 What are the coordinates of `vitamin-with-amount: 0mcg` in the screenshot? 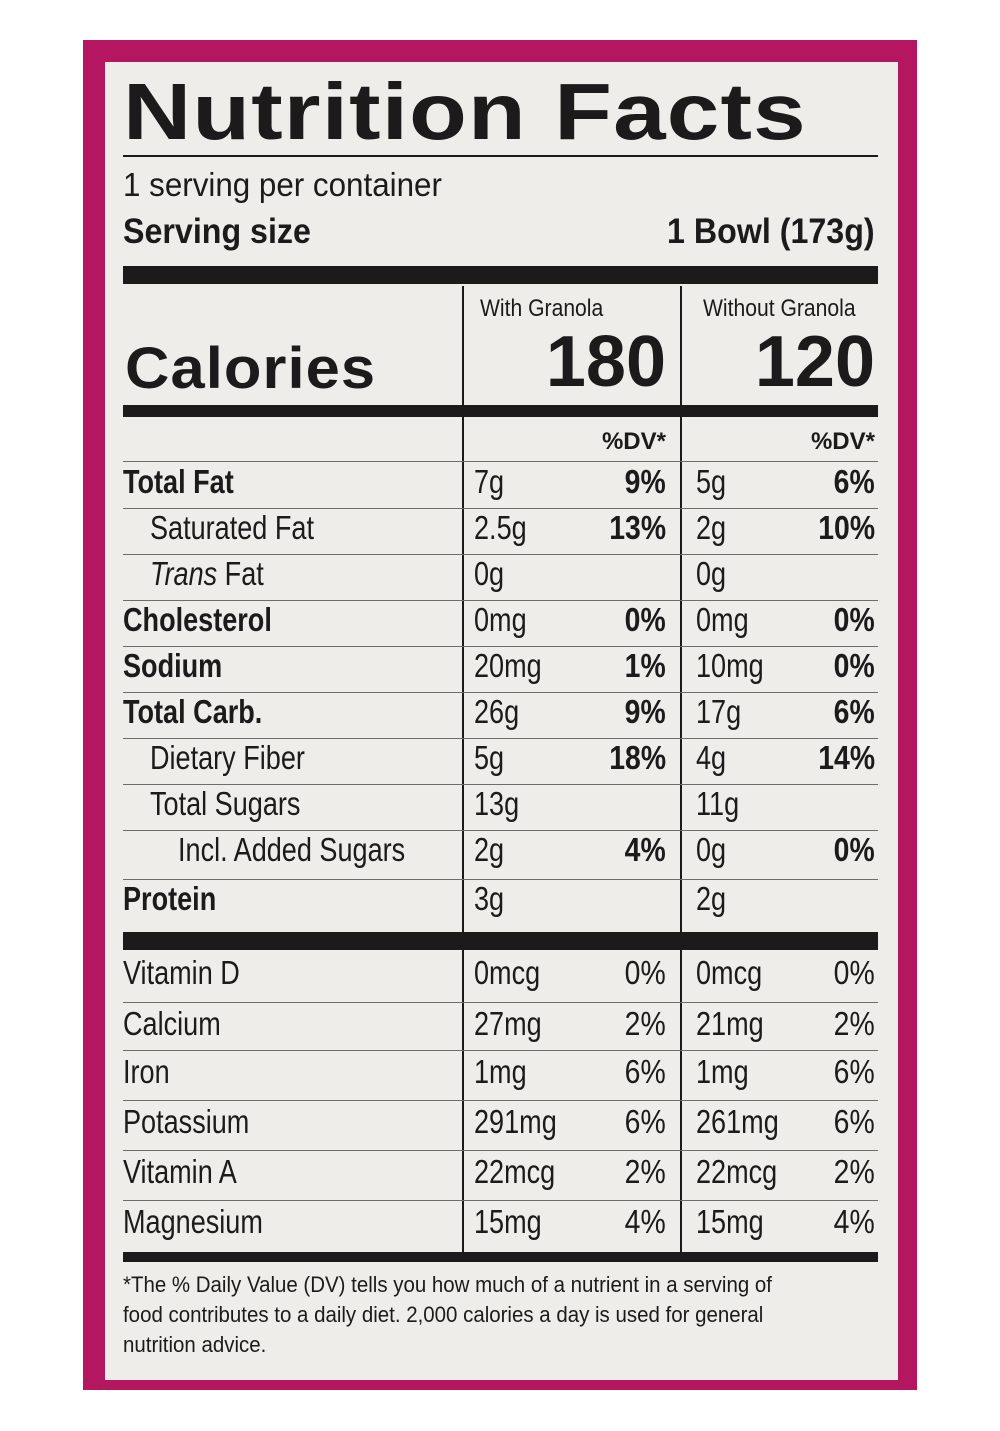 It's located at (507, 972).